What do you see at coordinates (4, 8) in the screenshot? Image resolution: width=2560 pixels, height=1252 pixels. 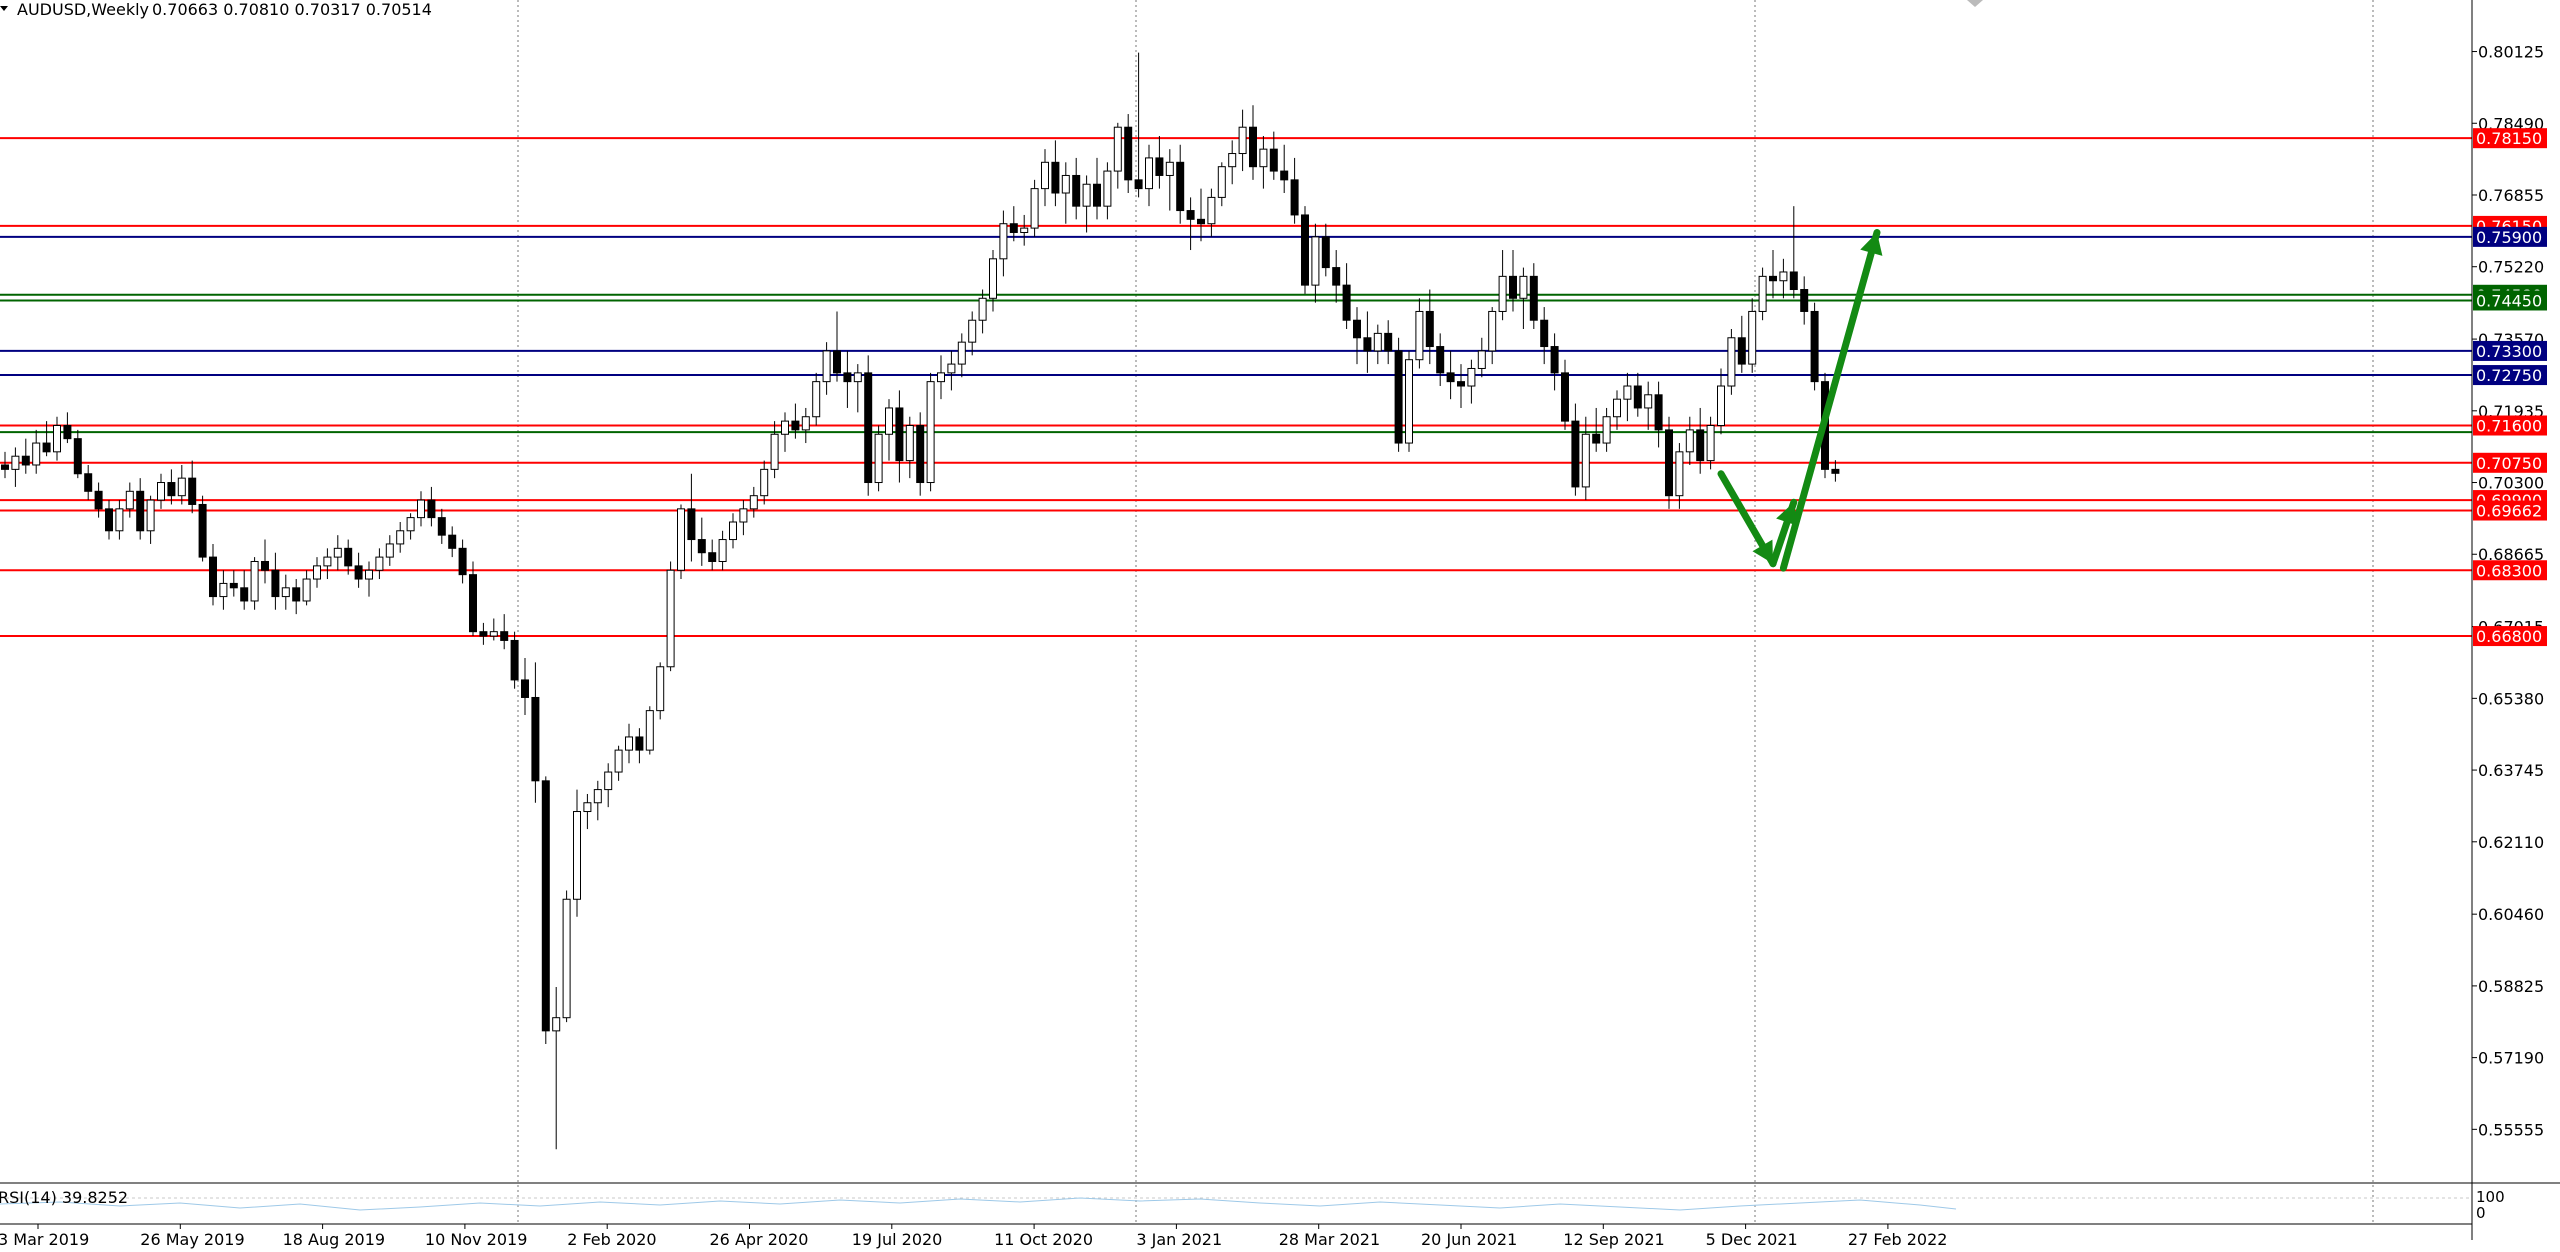 I see `collapse-triangle-icon` at bounding box center [4, 8].